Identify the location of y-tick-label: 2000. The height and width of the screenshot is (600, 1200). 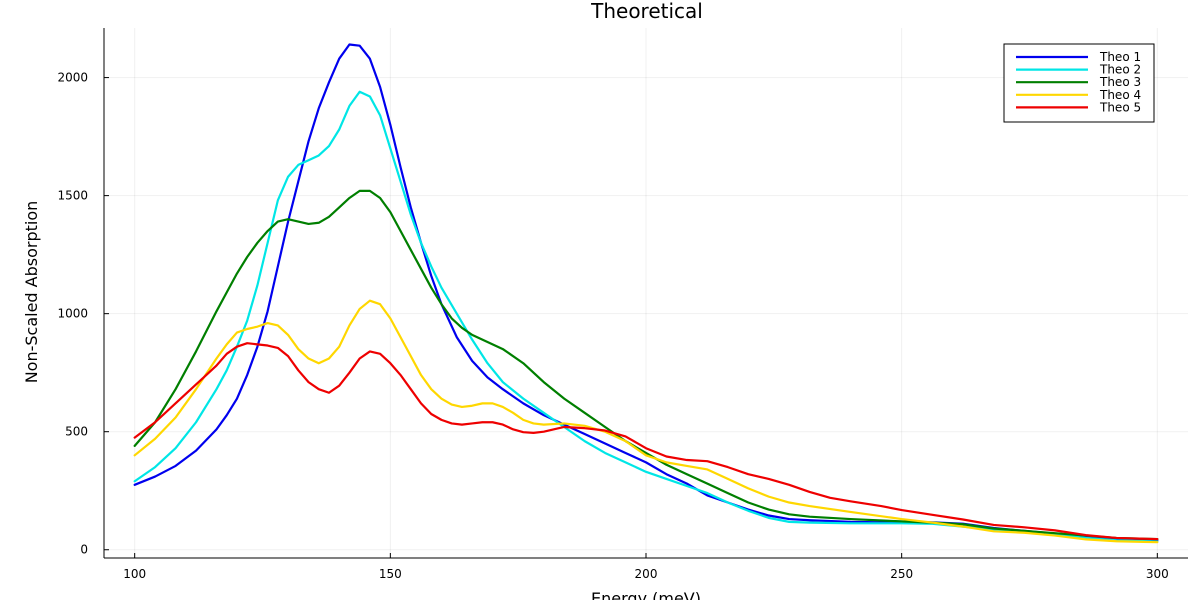
(72, 78).